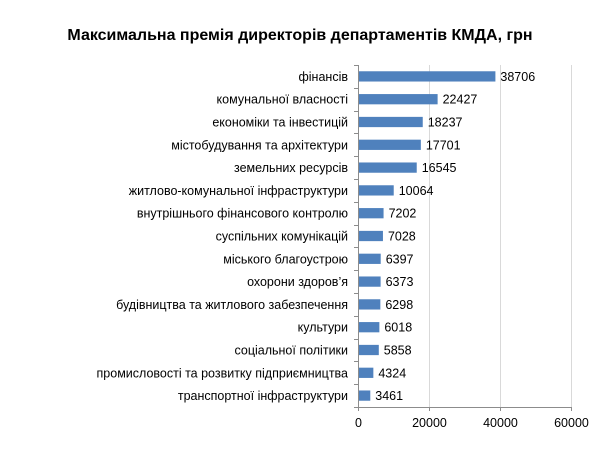 Image resolution: width=600 pixels, height=450 pixels. I want to click on category-label-8: міського благоустрою, so click(285, 259).